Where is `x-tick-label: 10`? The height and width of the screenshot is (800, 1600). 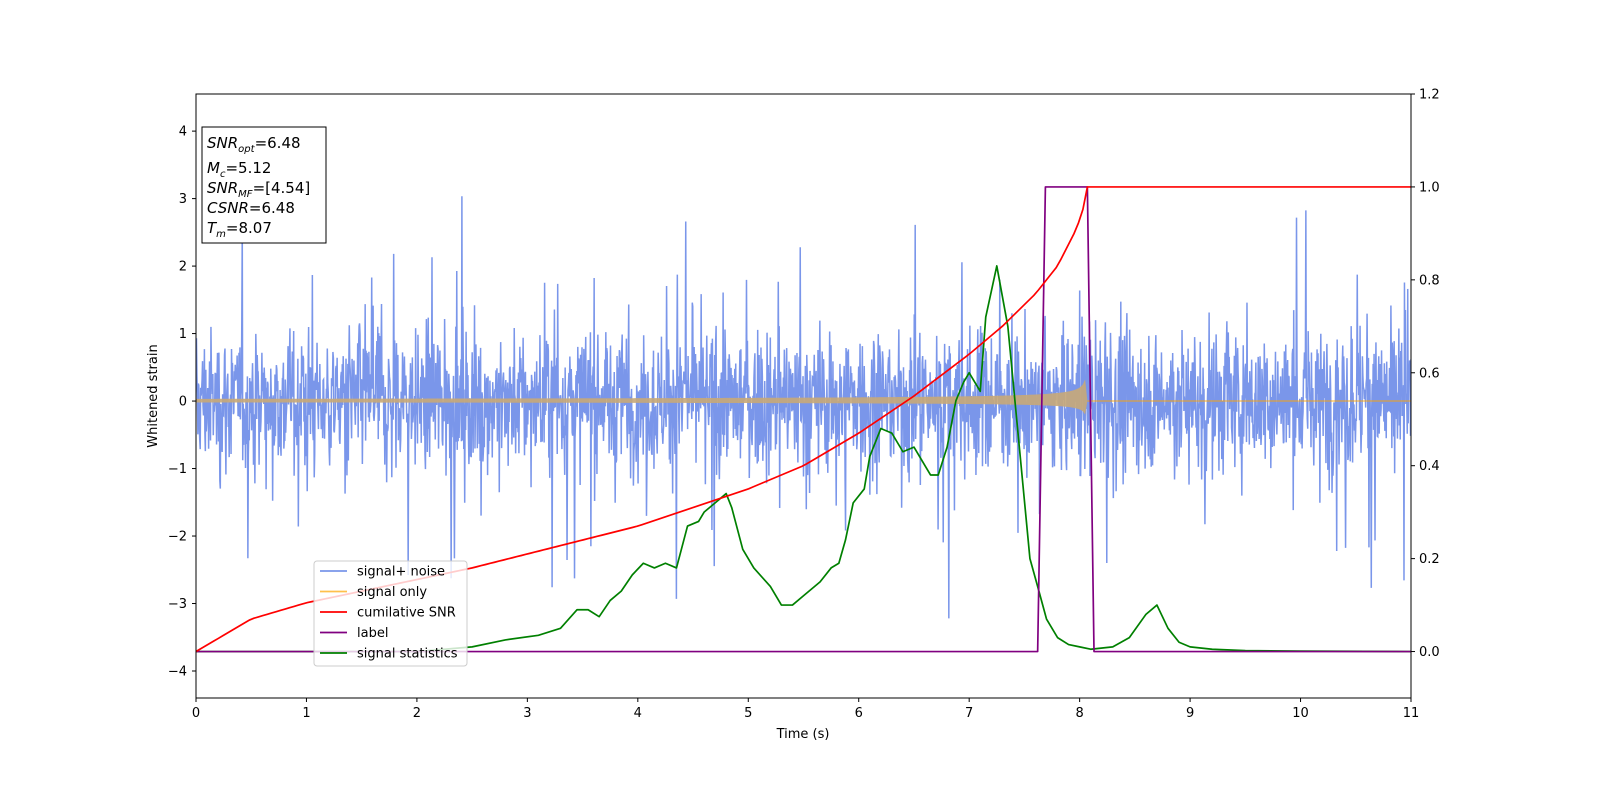 x-tick-label: 10 is located at coordinates (1300, 713).